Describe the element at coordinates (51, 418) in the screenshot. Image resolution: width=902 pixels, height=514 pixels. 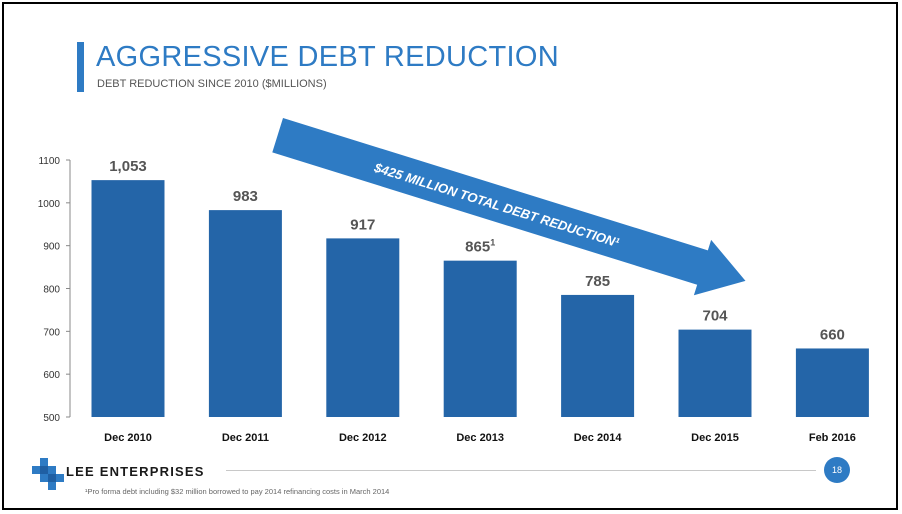
I see `y-tick-label: 500` at that location.